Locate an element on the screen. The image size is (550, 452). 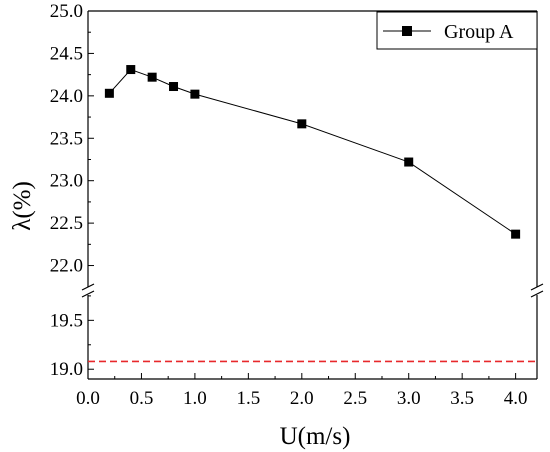
y-tick-label: 24.0 is located at coordinates (66, 96).